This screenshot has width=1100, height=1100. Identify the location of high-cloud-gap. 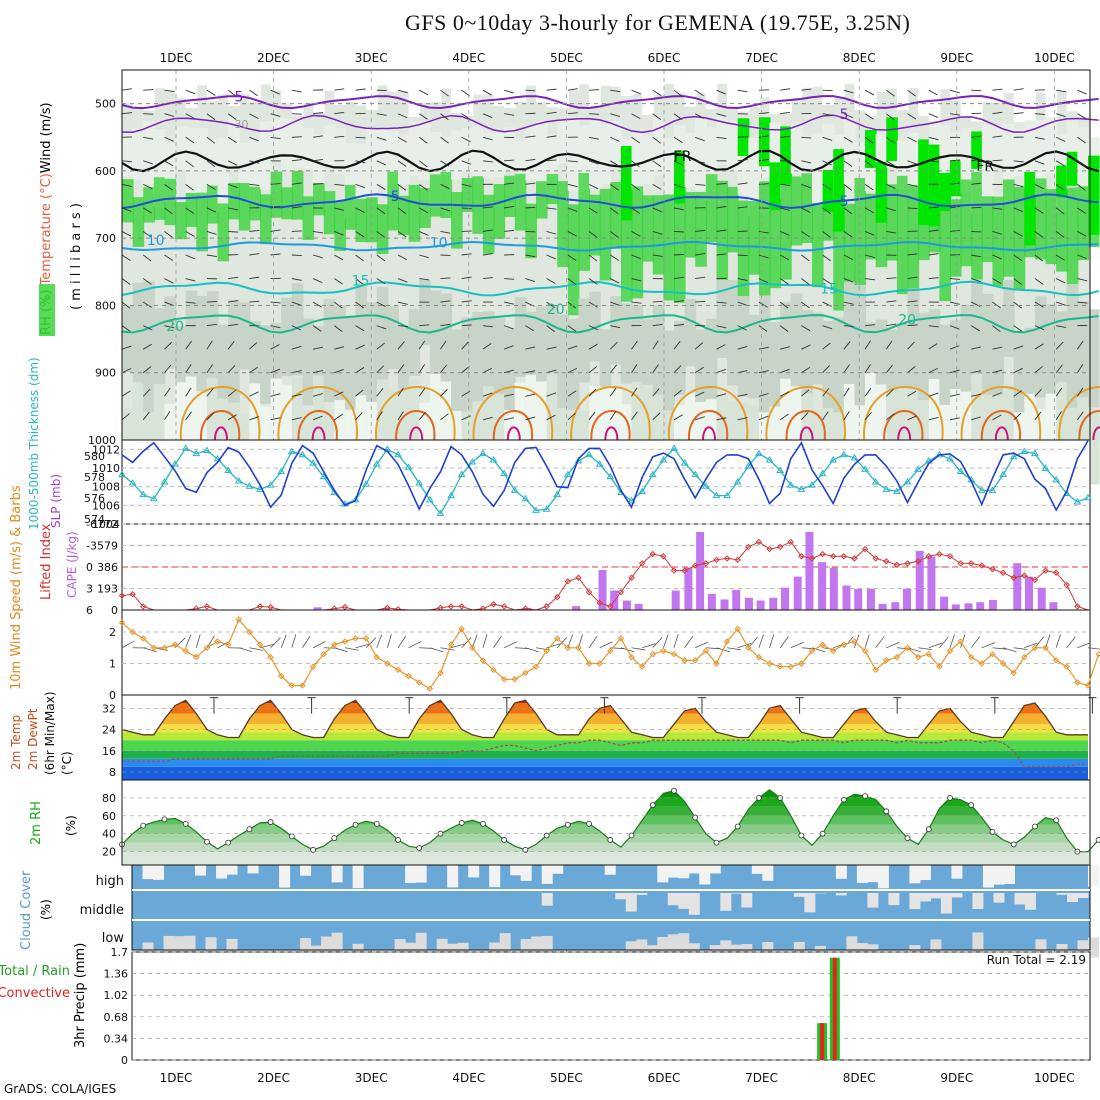
(988, 876).